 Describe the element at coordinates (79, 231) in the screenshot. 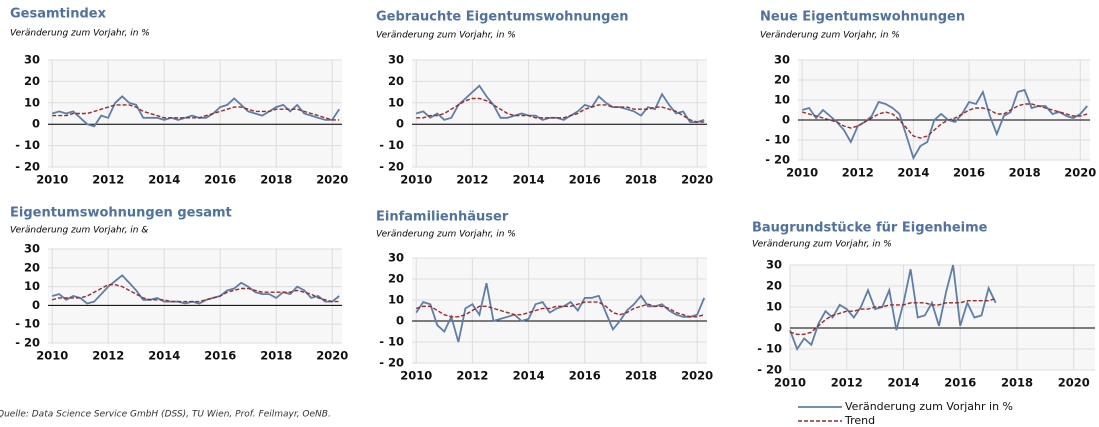

I see `chart-subtitle: Veränderung zum Vorjahr, in &` at that location.